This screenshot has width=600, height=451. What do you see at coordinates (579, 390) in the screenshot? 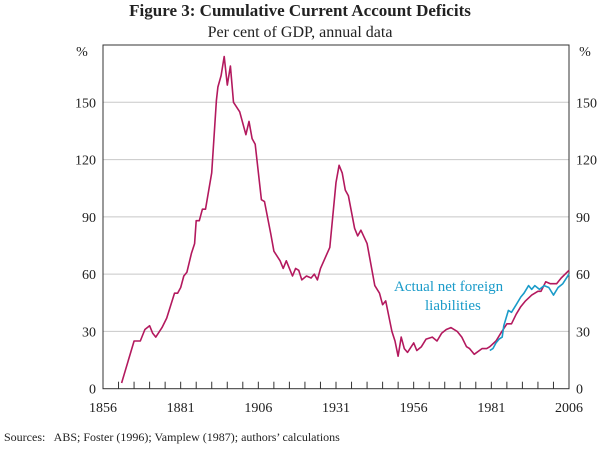
I see `y-tick-label-right: 0` at bounding box center [579, 390].